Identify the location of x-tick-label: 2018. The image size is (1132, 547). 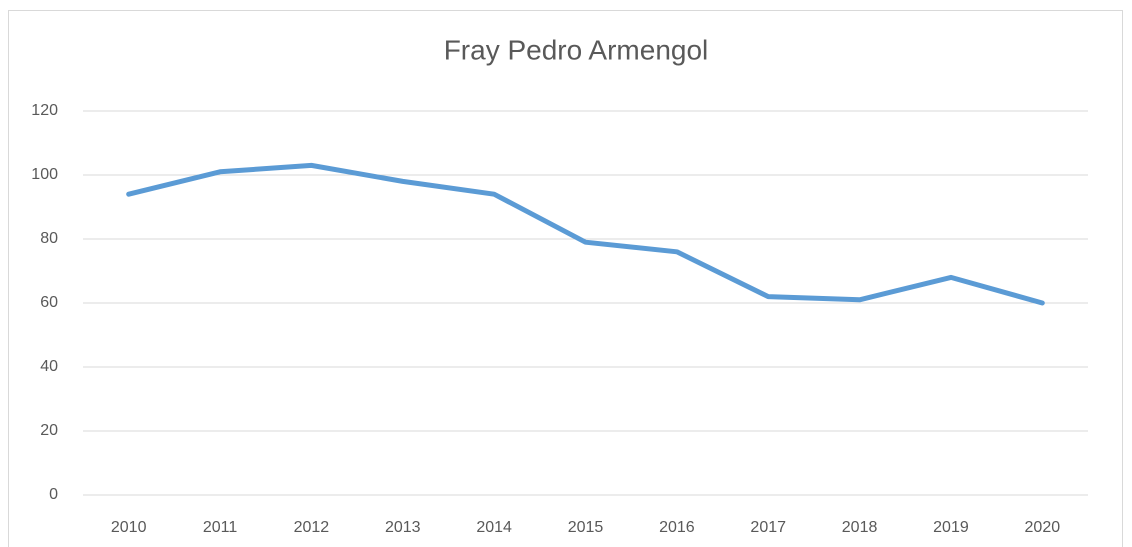
(860, 527).